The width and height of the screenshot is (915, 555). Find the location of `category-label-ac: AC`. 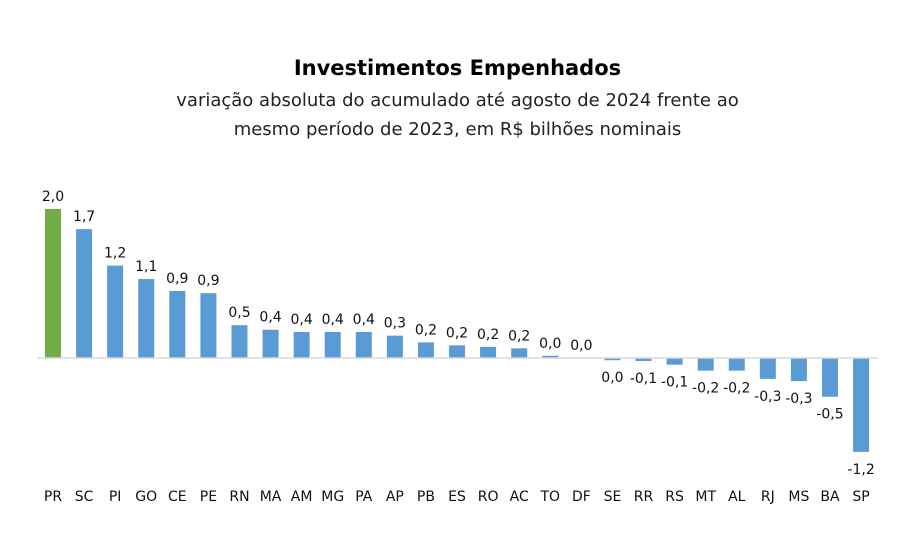

category-label-ac: AC is located at coordinates (519, 497).